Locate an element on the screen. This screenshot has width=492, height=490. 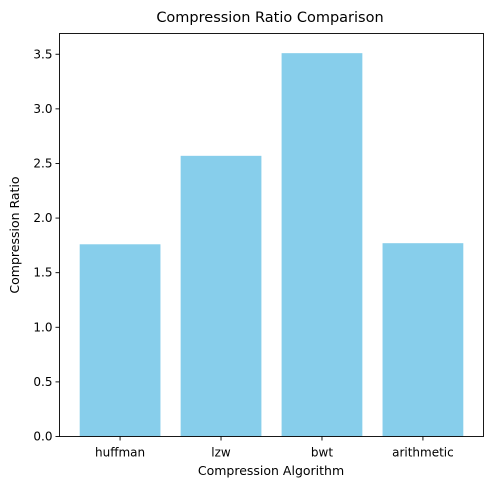
y-axis-ticks: 0.0 0.5 1.0 1.5 2.0 2.5 3.0 3.5 is located at coordinates (46, 245).